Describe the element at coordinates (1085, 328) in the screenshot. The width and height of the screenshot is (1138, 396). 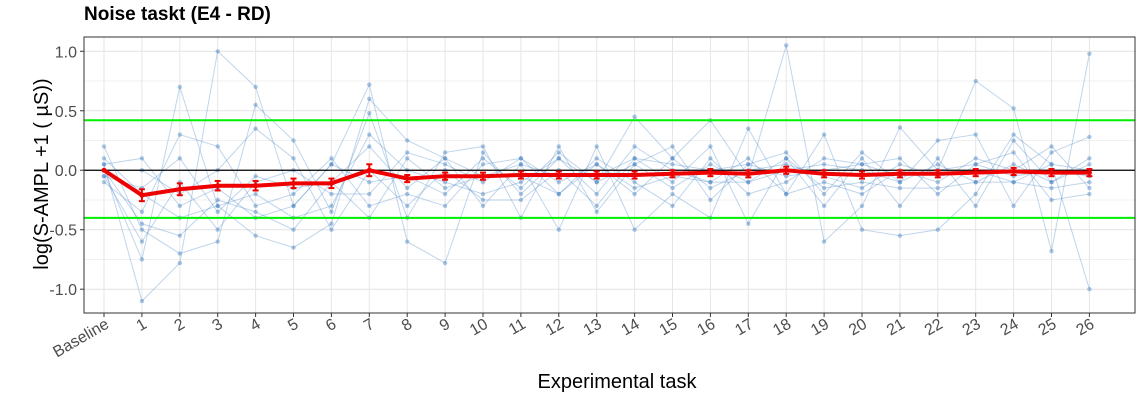
I see `x-tick-label: 26` at that location.